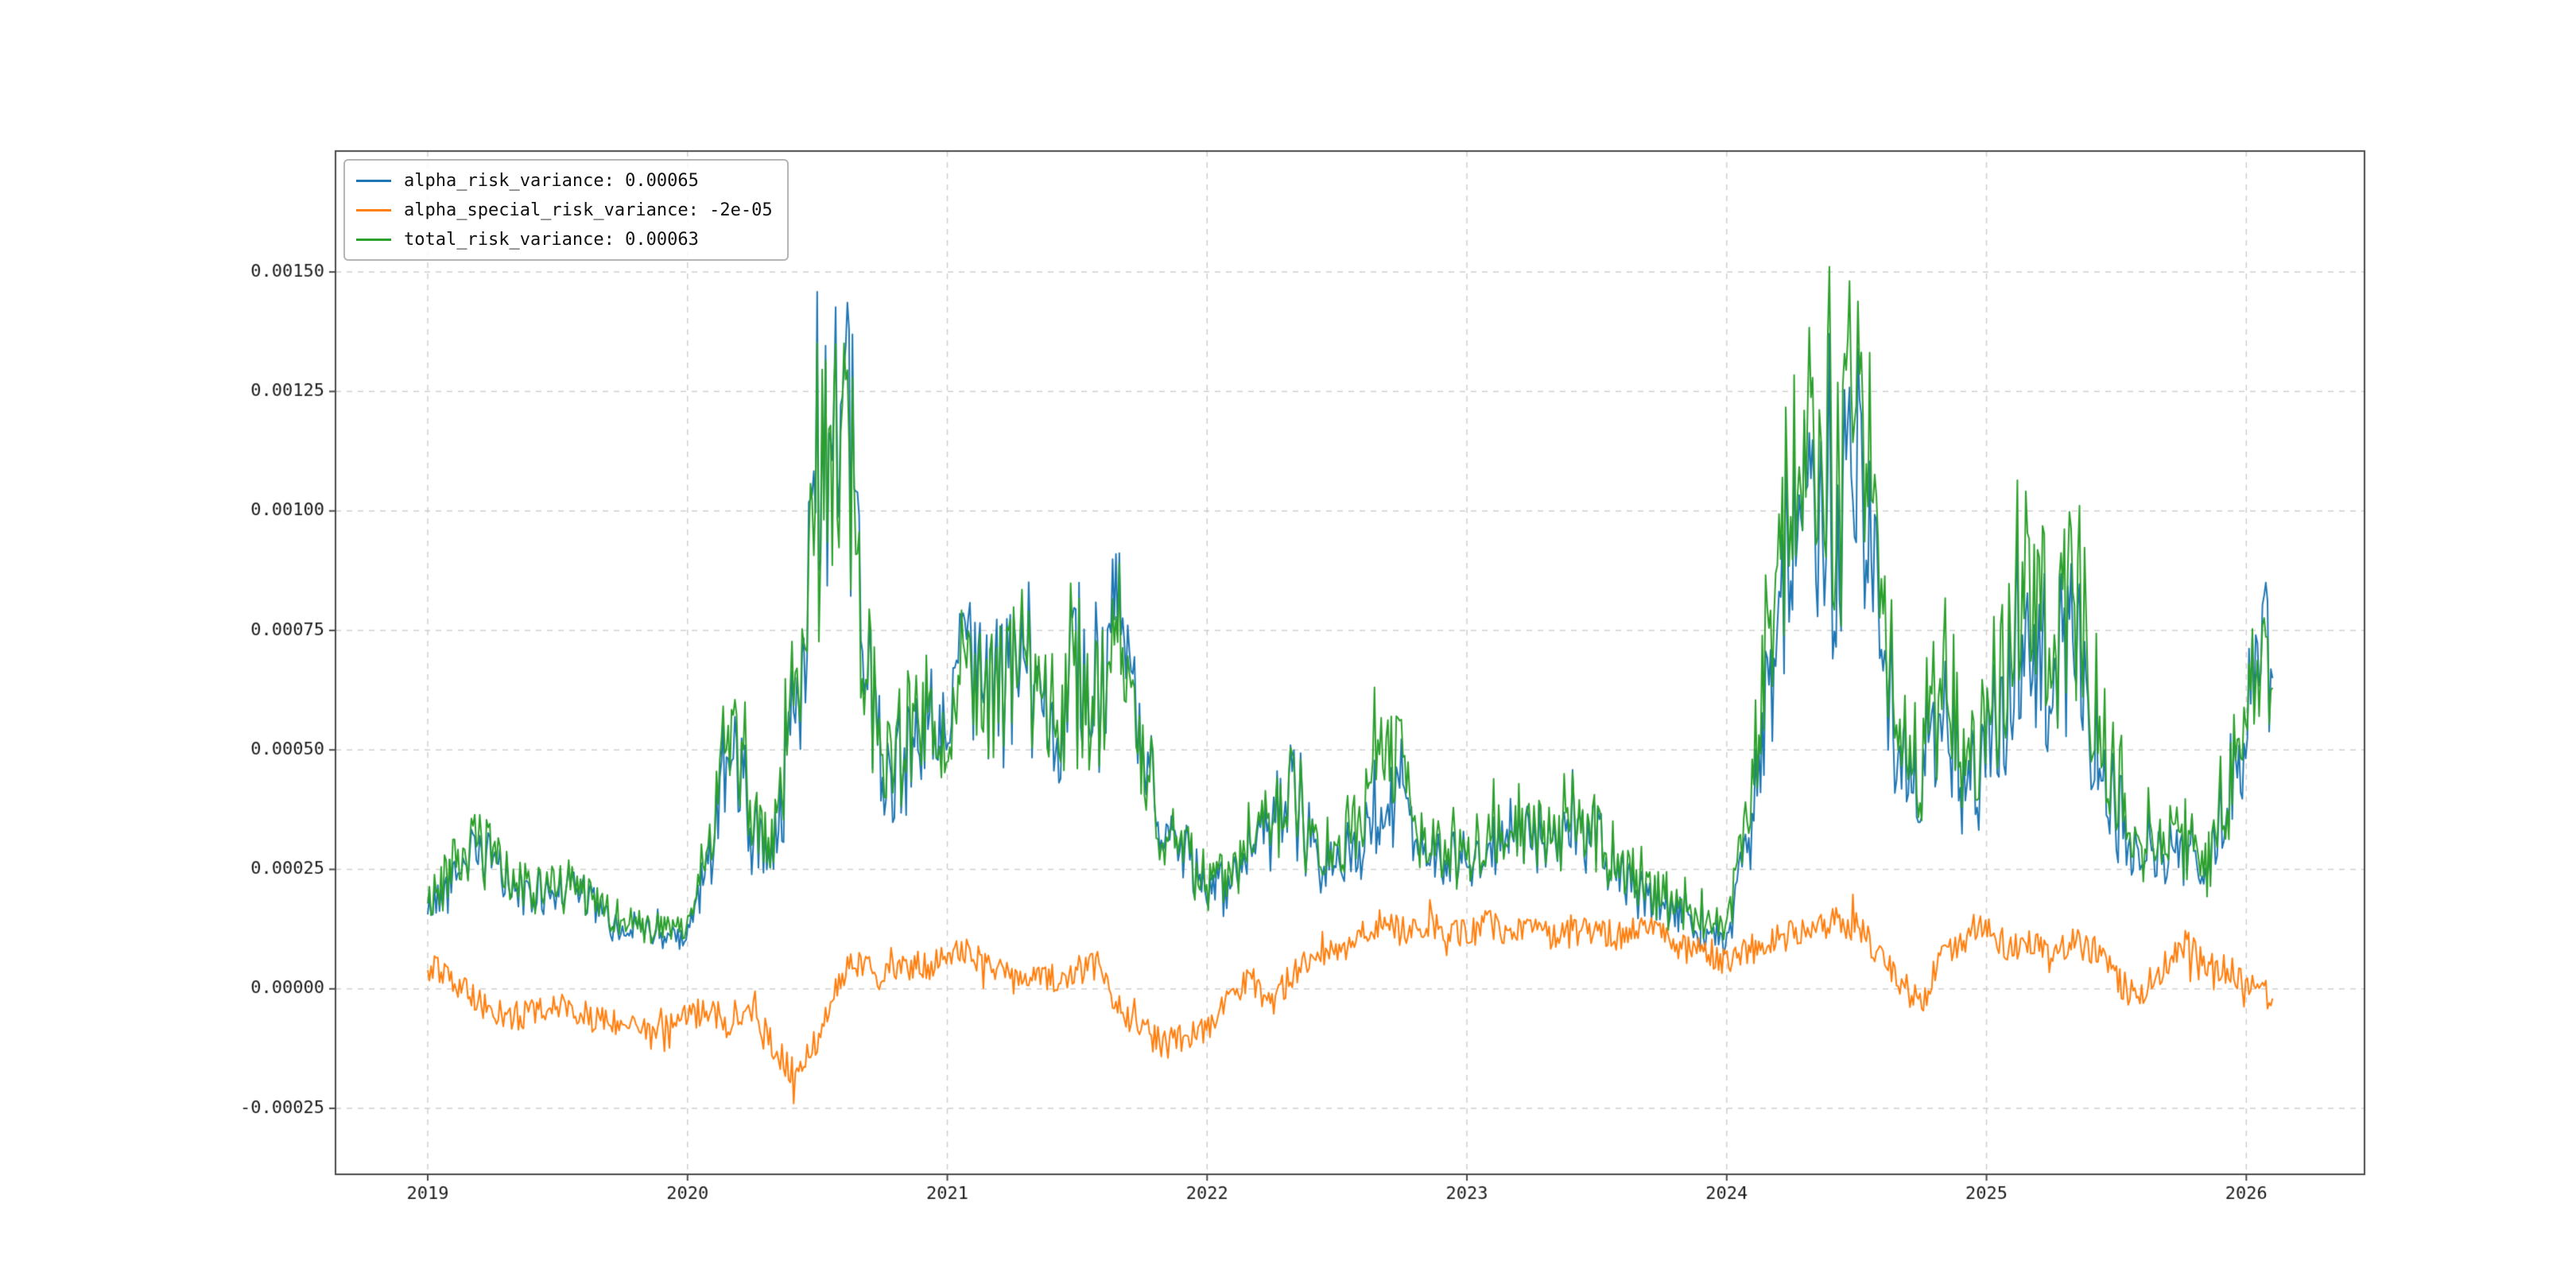  What do you see at coordinates (374, 240) in the screenshot?
I see `legend-line-swatch-green` at bounding box center [374, 240].